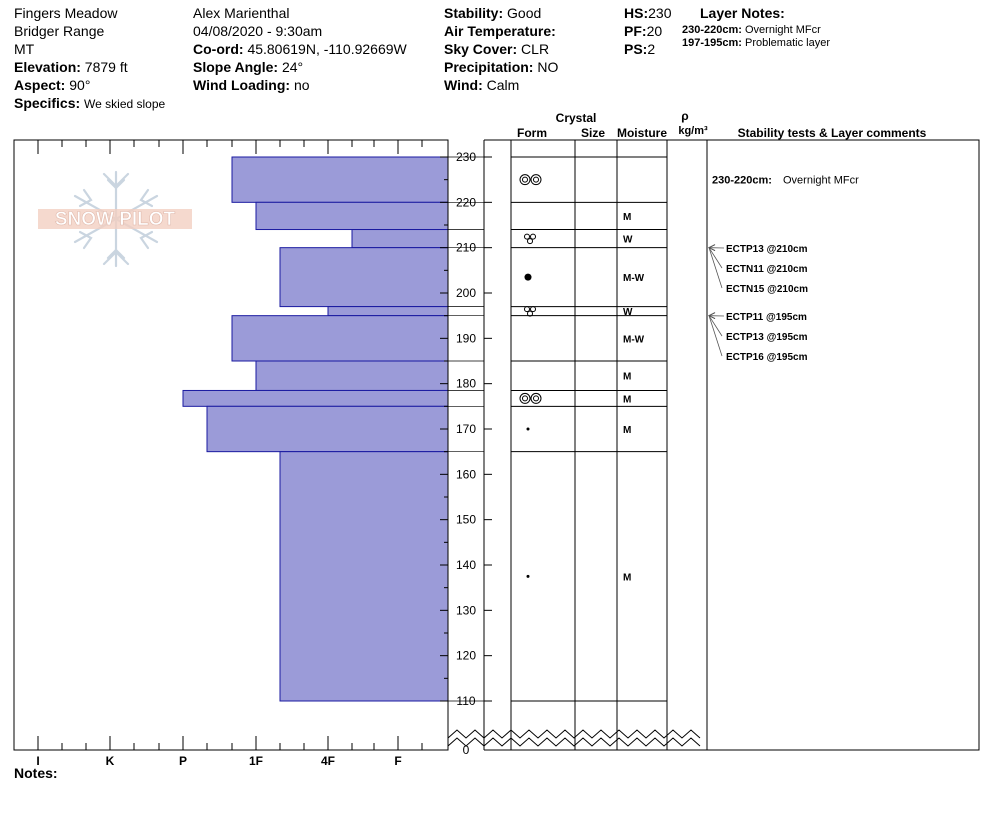 The width and height of the screenshot is (994, 840). I want to click on depth-tick-label: 200, so click(466, 293).